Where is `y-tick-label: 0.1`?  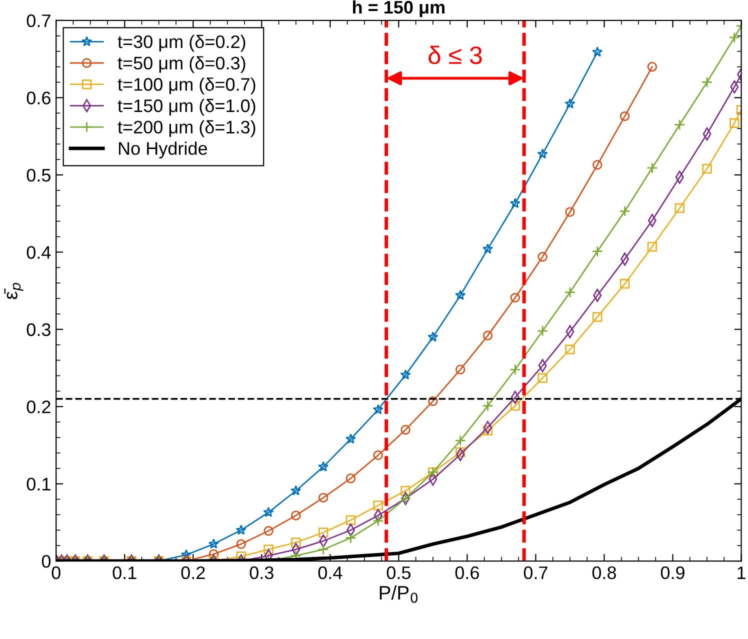
y-tick-label: 0.1 is located at coordinates (38, 484).